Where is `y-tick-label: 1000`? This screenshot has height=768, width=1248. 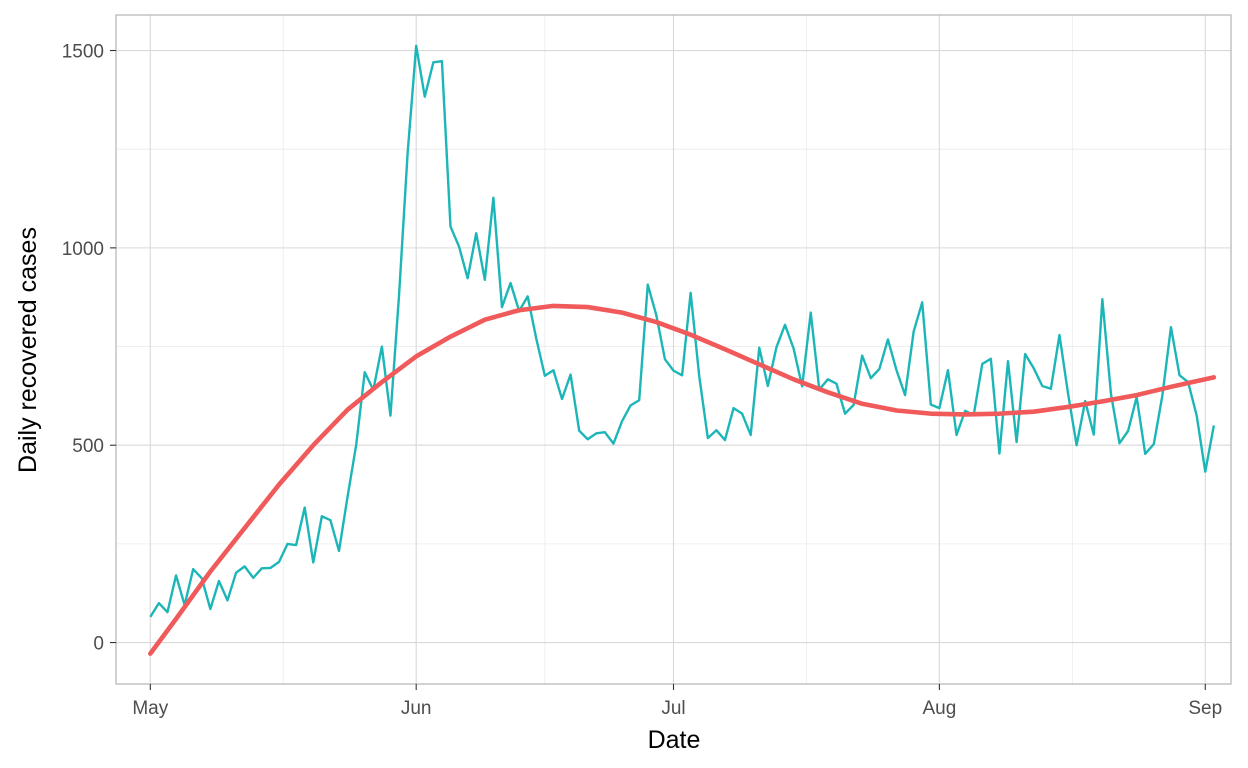 y-tick-label: 1000 is located at coordinates (83, 249).